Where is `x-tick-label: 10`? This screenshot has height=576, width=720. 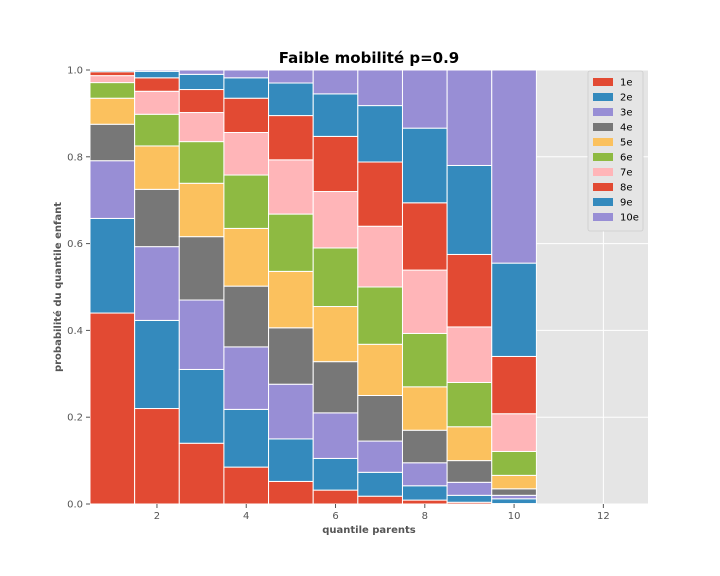
x-tick-label: 10 is located at coordinates (514, 516).